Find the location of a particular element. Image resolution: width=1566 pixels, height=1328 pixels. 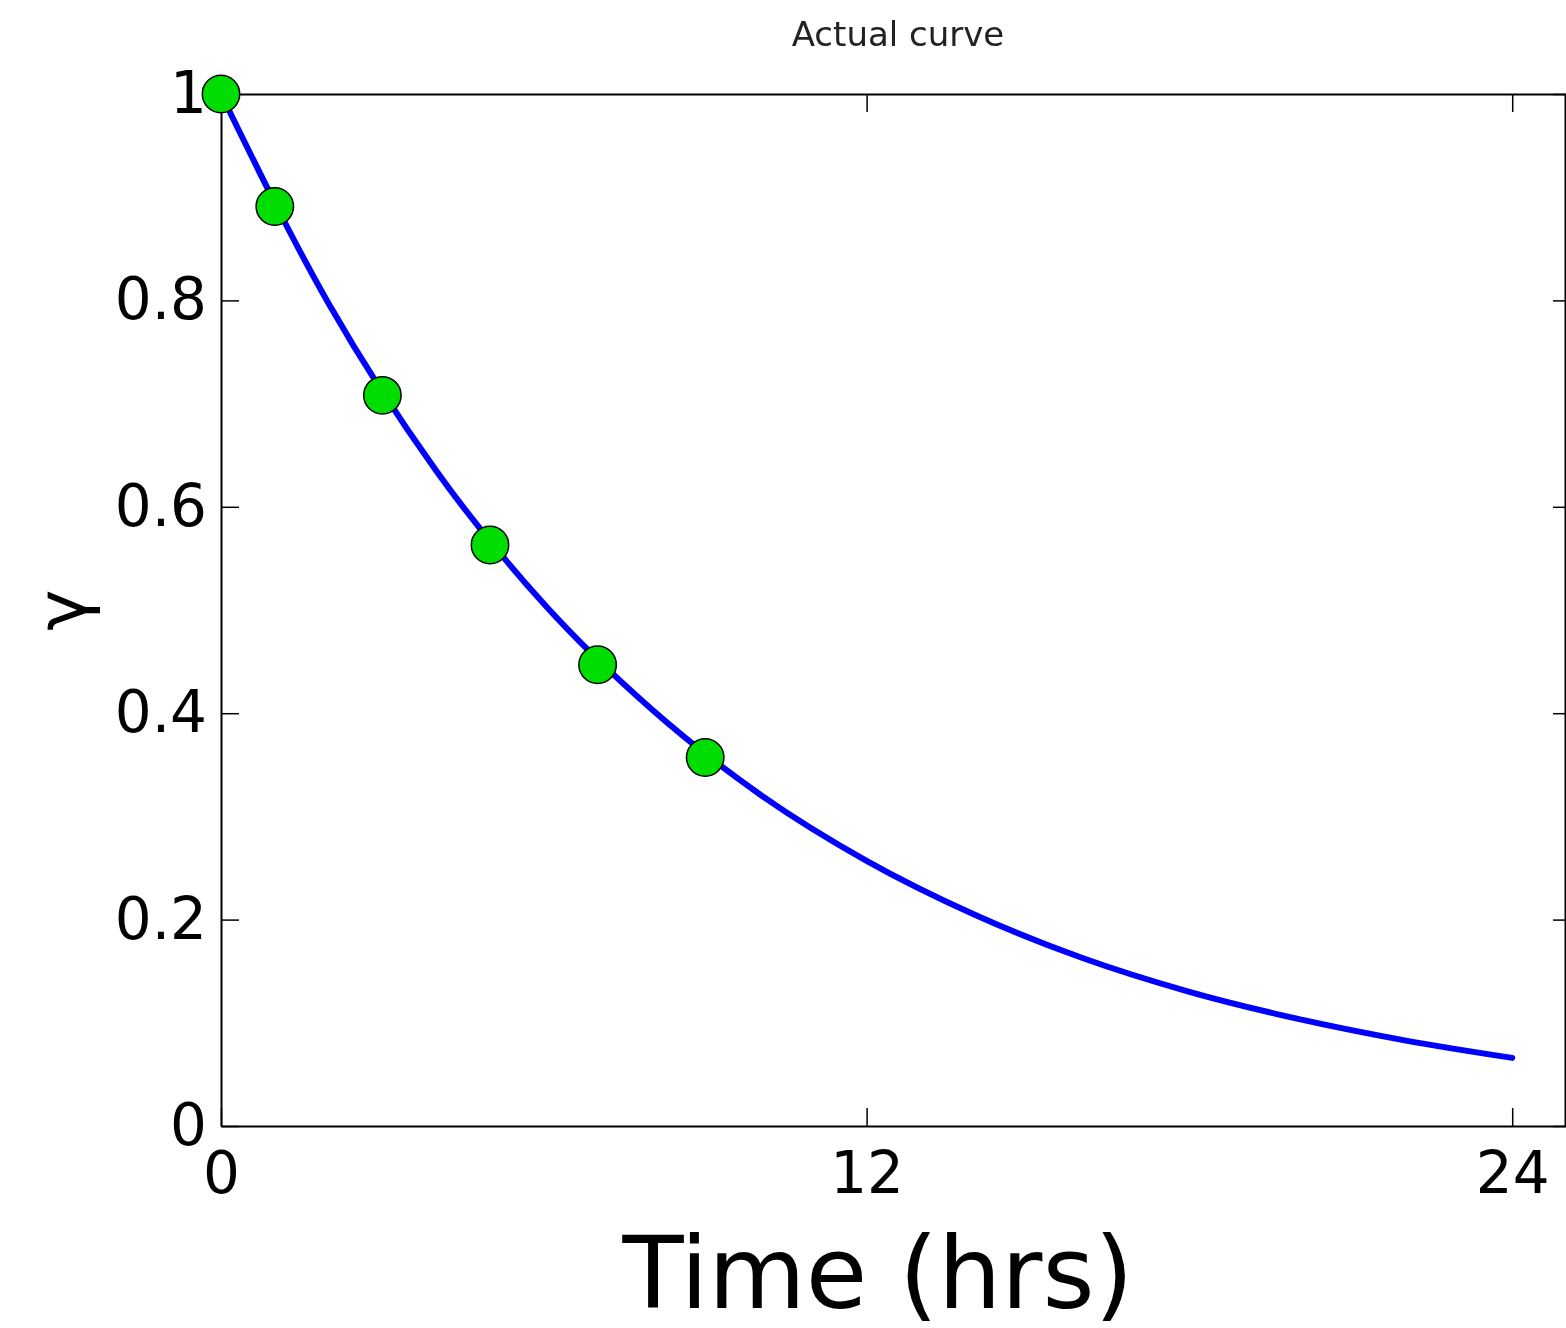

x-tick-label: 12 is located at coordinates (867, 1173).